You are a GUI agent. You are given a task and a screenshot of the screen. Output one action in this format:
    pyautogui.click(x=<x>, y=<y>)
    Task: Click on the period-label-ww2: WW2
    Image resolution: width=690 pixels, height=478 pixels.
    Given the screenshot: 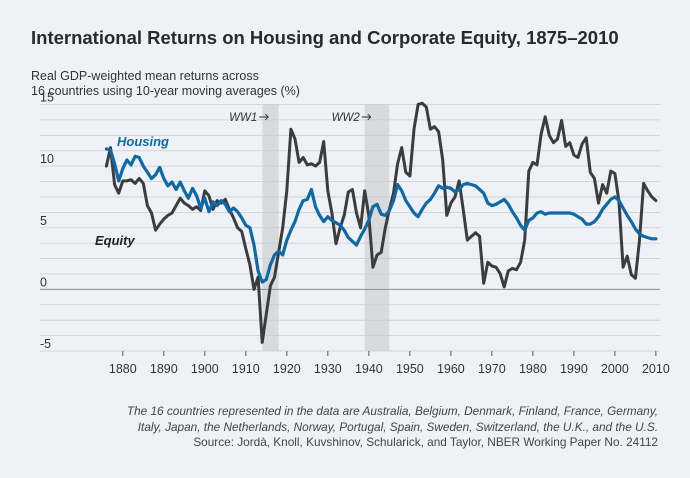 What is the action you would take?
    pyautogui.click(x=346, y=118)
    